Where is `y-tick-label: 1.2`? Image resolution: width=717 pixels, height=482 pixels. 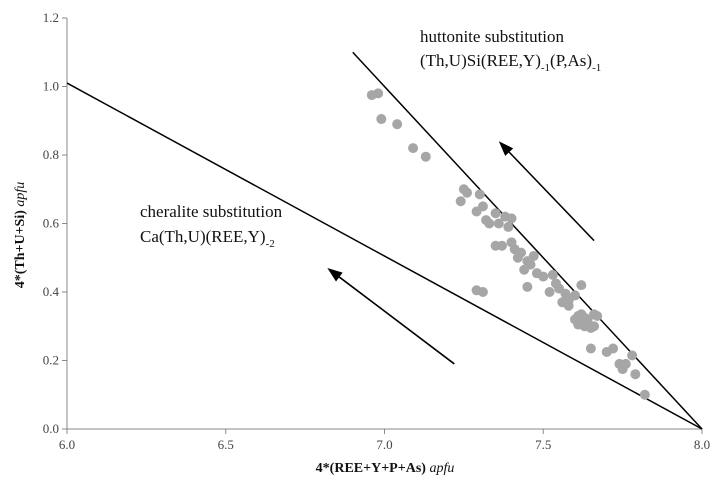
y-tick-label: 1.2 is located at coordinates (51, 17).